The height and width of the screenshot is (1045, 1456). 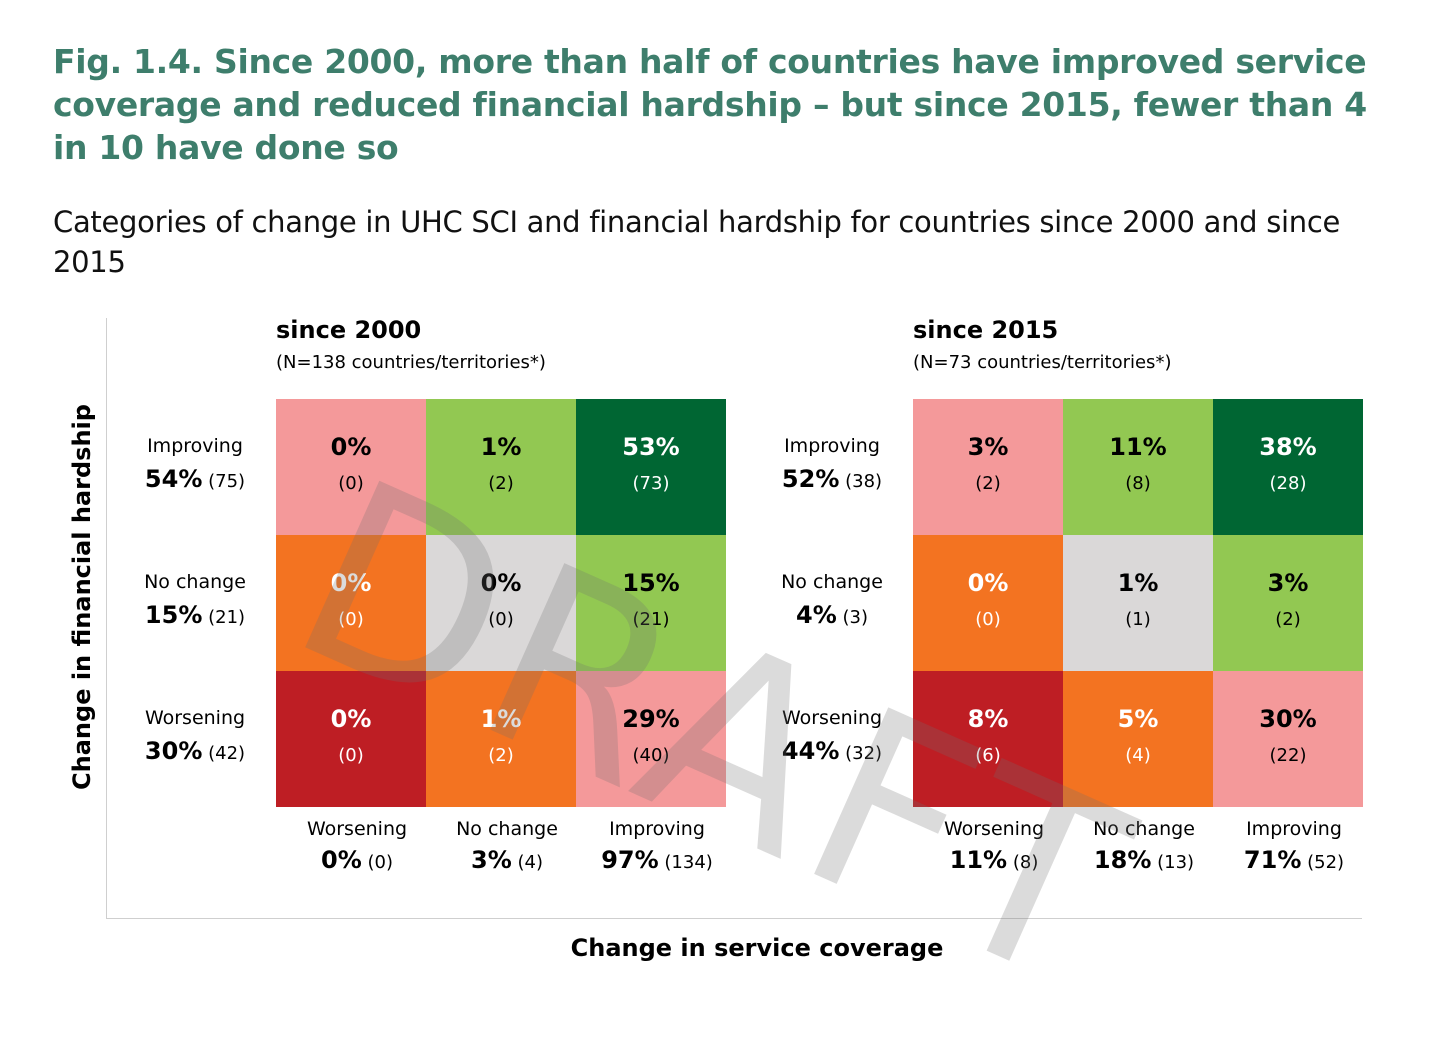 I want to click on column-total: 71% (52), so click(x=1294, y=860).